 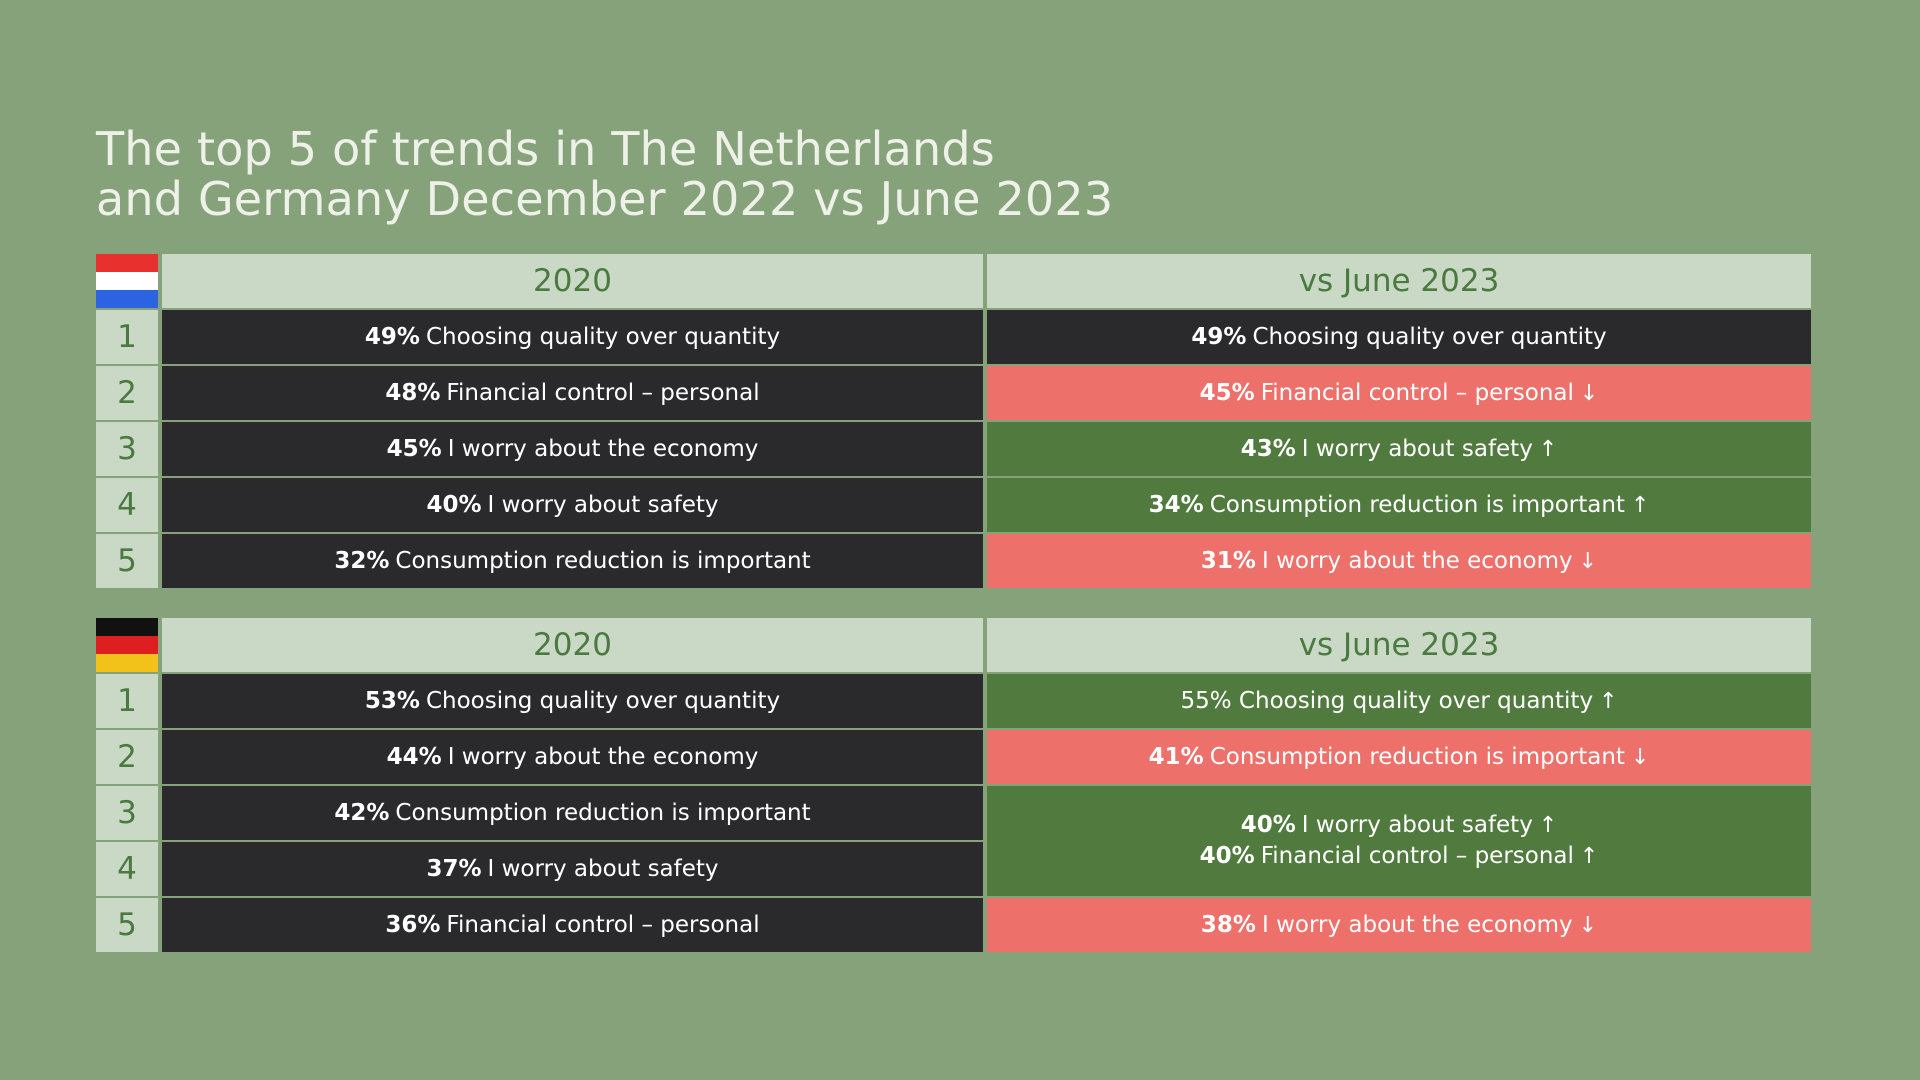 I want to click on trend-cell-2020: 44% I worry about the economy, so click(x=572, y=757).